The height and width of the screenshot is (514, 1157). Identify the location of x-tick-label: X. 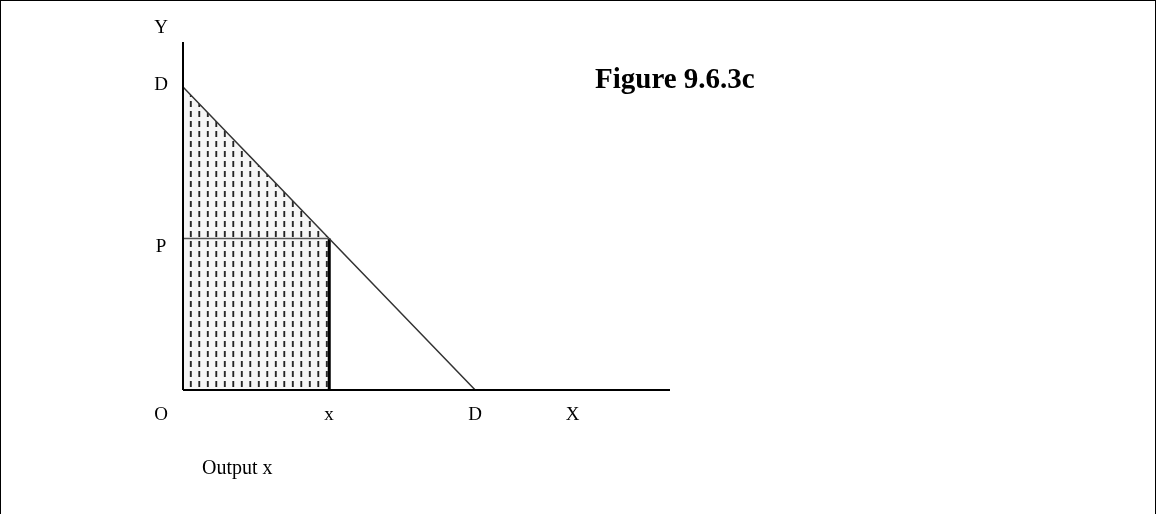
(572, 413).